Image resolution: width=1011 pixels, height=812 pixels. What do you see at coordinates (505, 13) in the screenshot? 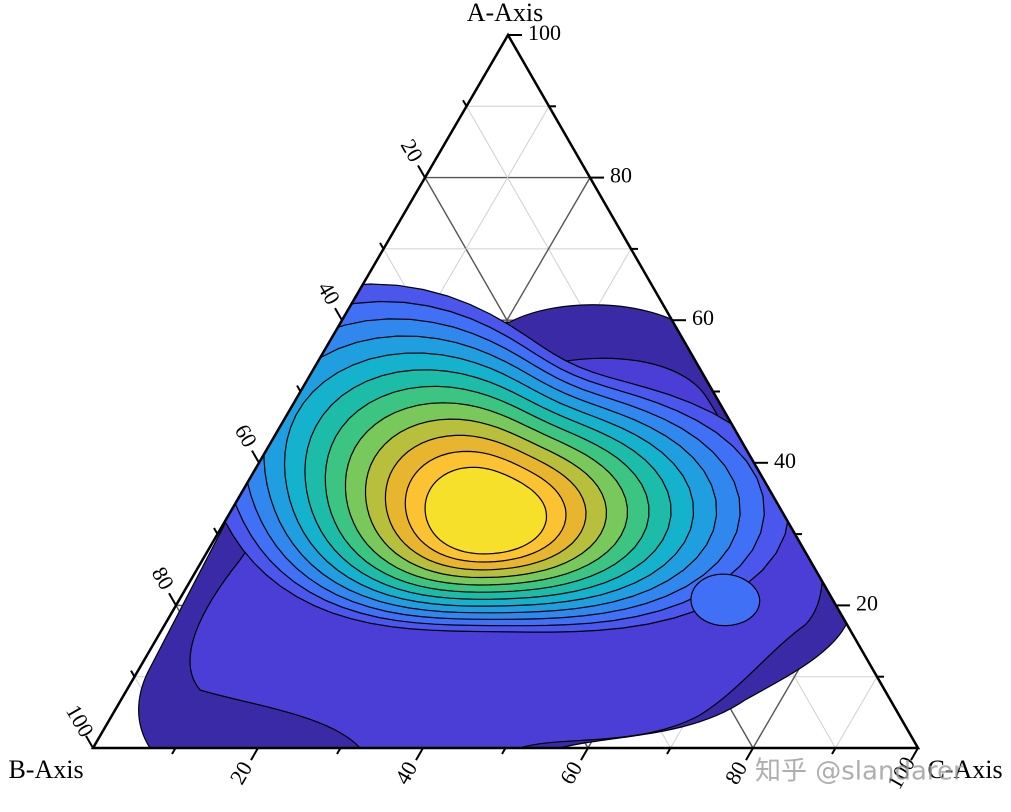
I see `a-axis-title: A-Axis` at bounding box center [505, 13].